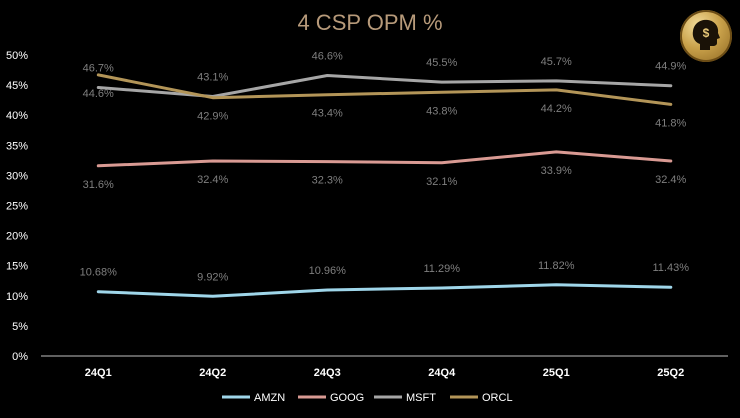 The image size is (740, 418). What do you see at coordinates (17, 116) in the screenshot?
I see `y-tick-label: 40%` at bounding box center [17, 116].